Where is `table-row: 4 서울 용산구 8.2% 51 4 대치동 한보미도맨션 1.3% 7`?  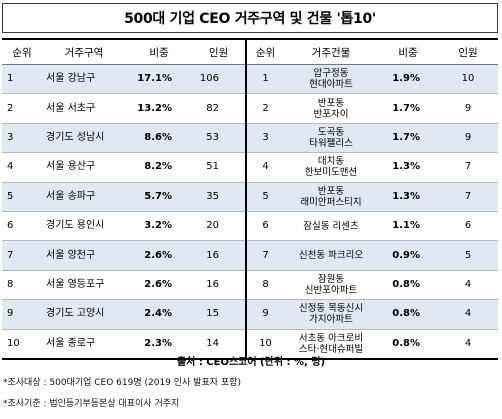
table-row: 4 서울 용산구 8.2% 51 4 대치동 한보미도맨션 1.3% 7 is located at coordinates (250, 167).